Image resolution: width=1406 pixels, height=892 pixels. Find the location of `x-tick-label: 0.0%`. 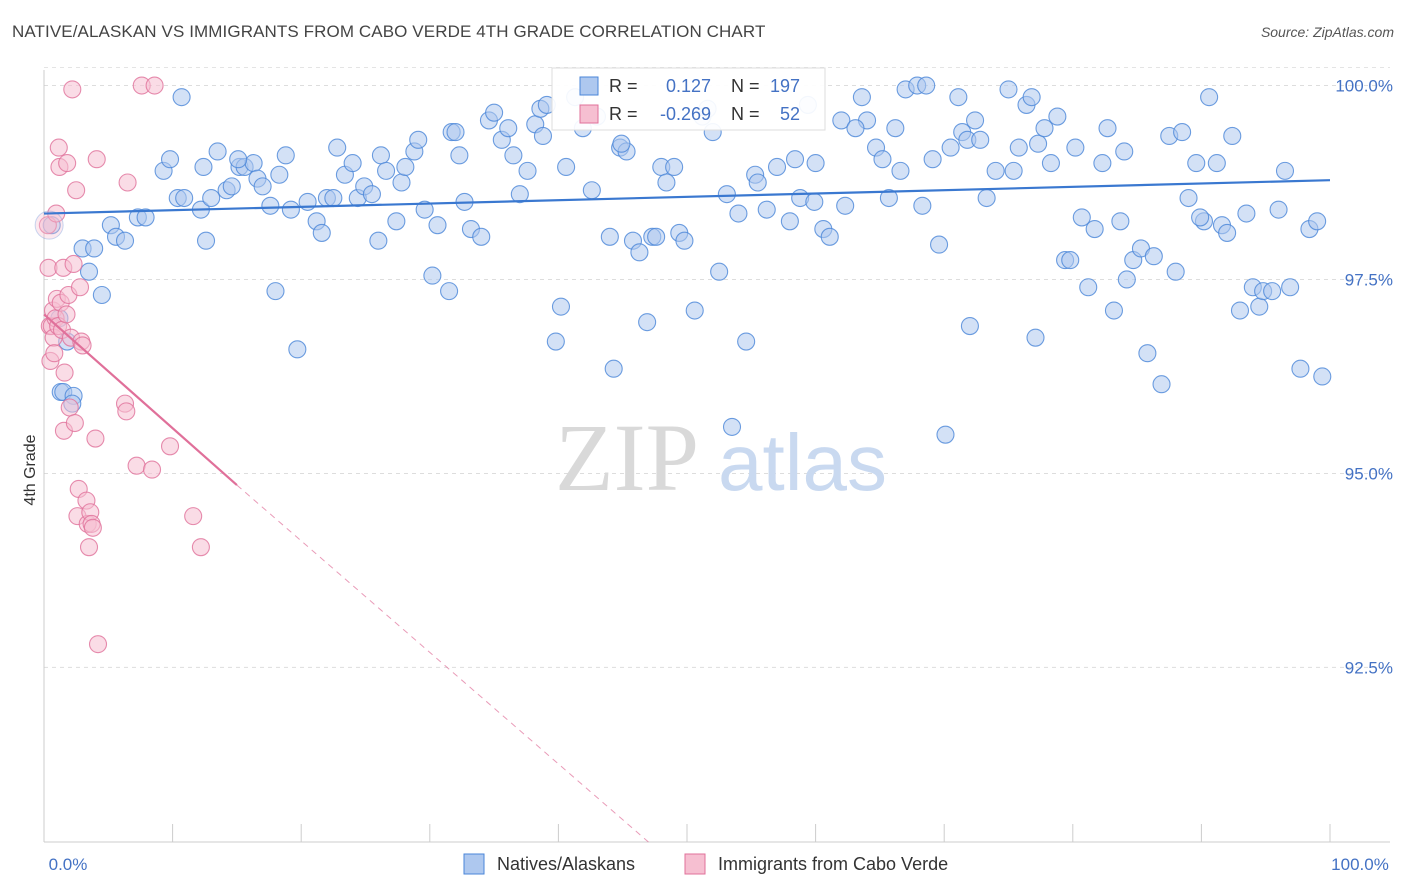

x-tick-label: 0.0% is located at coordinates (68, 864).